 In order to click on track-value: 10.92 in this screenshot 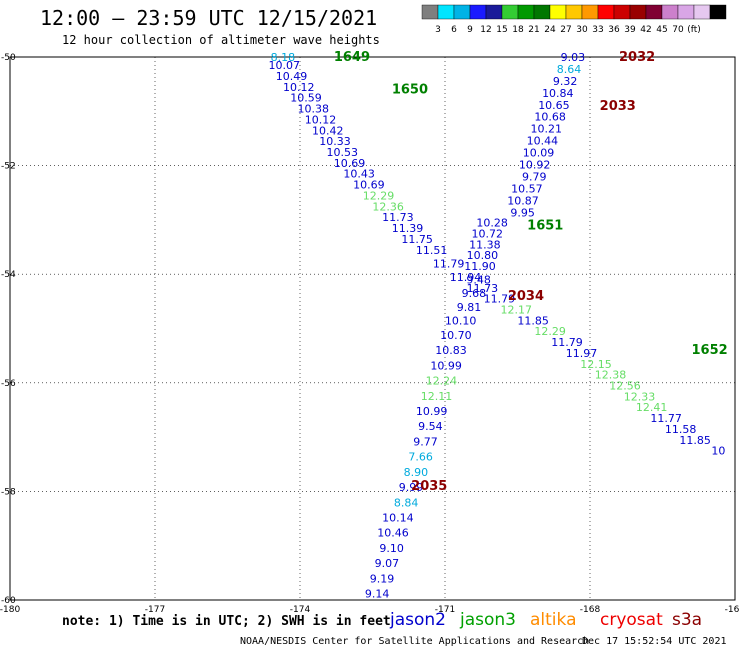, I will do `click(535, 165)`.